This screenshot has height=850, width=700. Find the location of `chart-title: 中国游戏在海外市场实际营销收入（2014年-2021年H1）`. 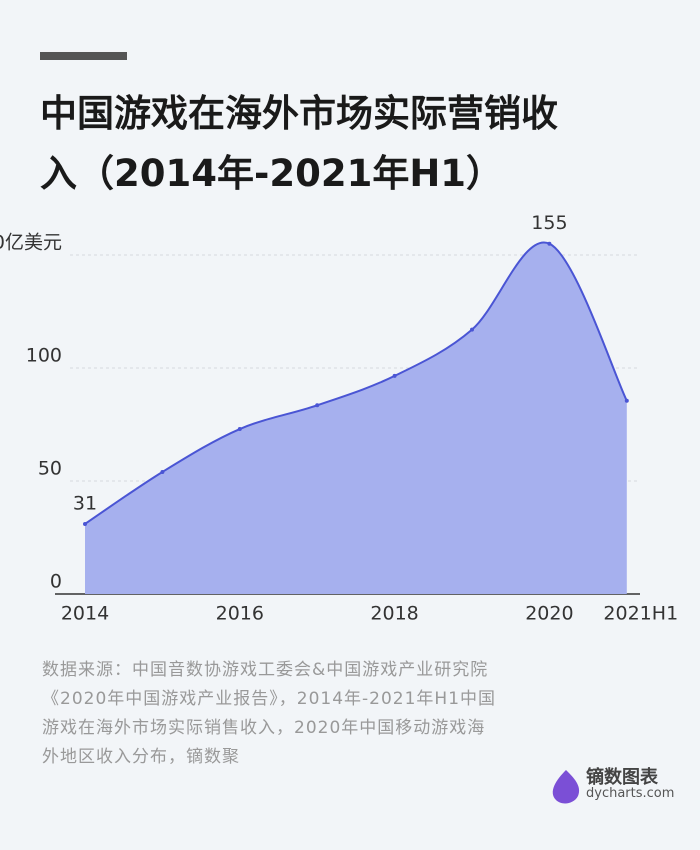

chart-title: 中国游戏在海外市场实际营销收入（2014年-2021年H1） is located at coordinates (299, 143).